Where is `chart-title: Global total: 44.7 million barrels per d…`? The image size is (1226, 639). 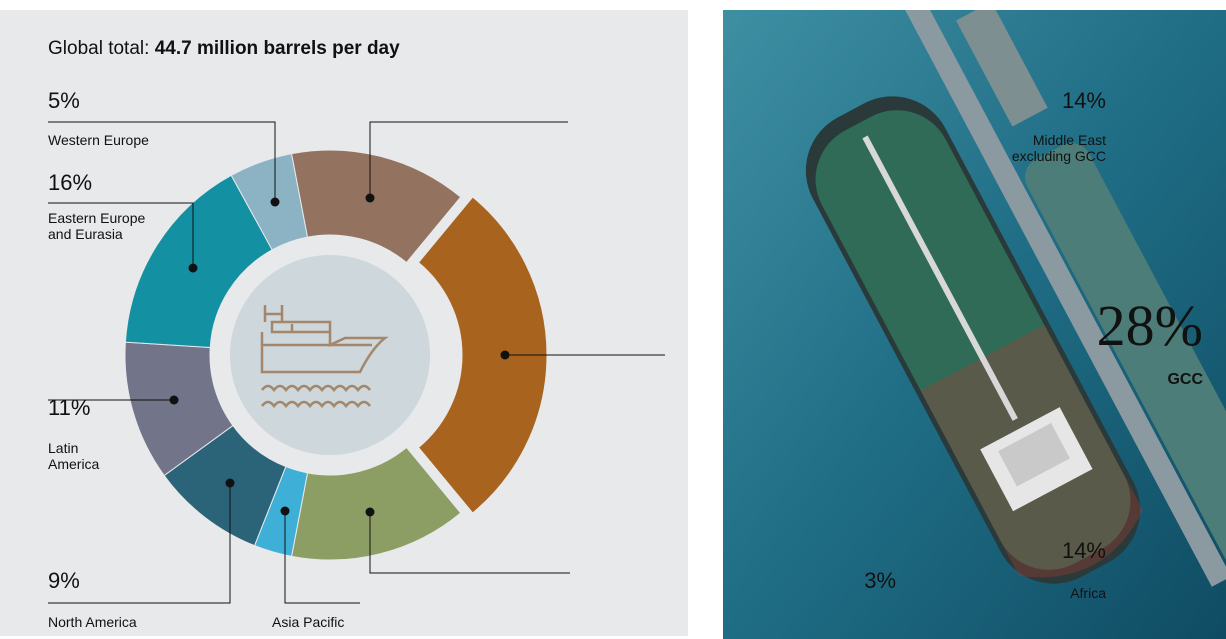 chart-title: Global total: 44.7 million barrels per d… is located at coordinates (224, 49).